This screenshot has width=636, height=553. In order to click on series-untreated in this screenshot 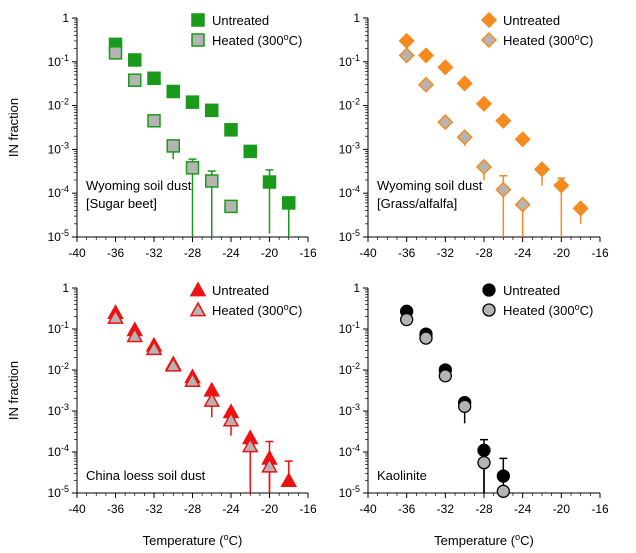, I will do `click(455, 398)`.